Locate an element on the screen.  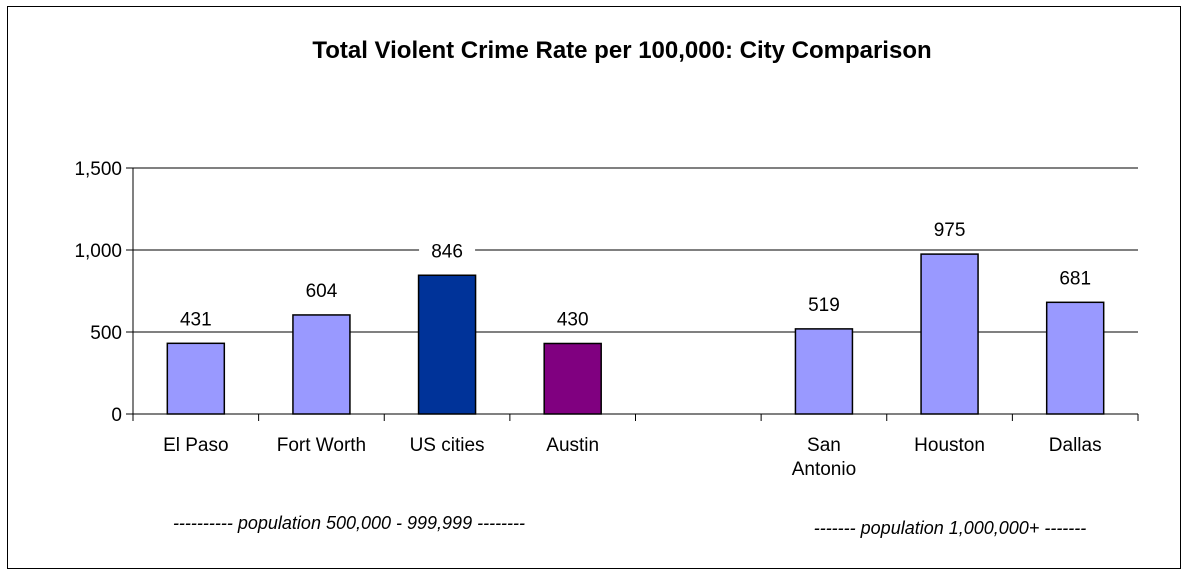
data-label: 846 is located at coordinates (447, 251).